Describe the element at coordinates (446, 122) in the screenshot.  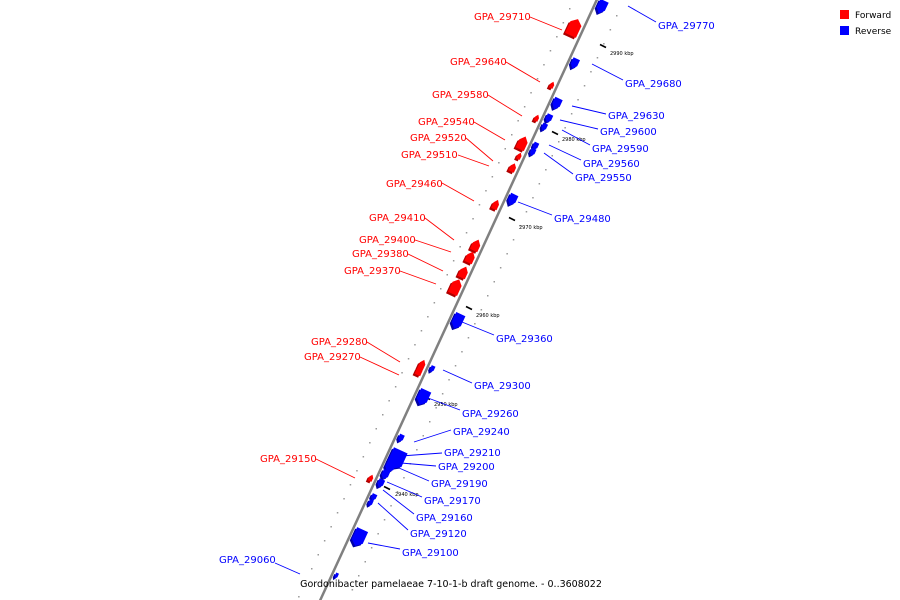
I see `gene-label: GPA_29540` at that location.